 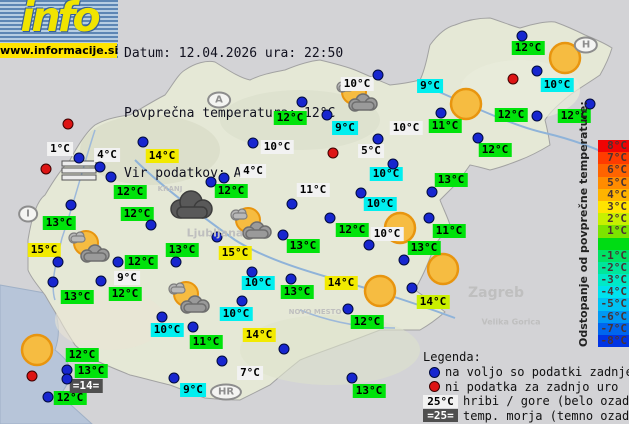 I want to click on scale-step: -8°C, so click(x=613, y=341).